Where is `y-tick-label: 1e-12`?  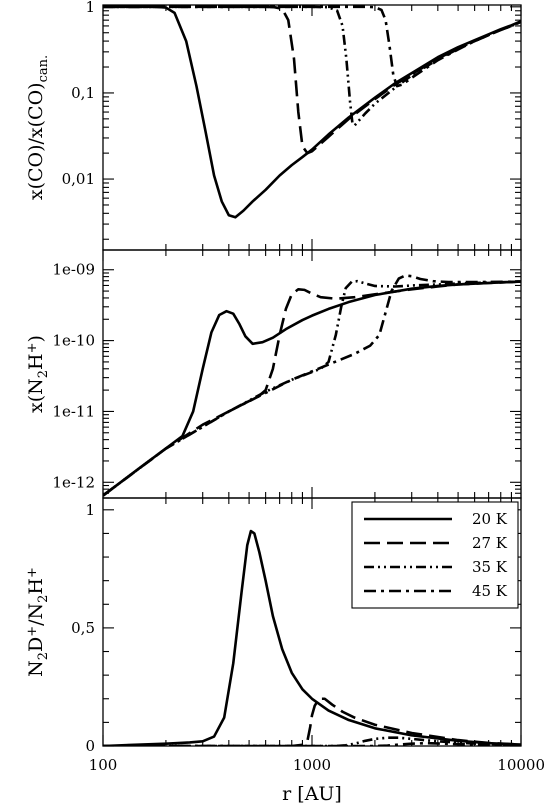
y-tick-label: 1e-12 is located at coordinates (73, 482).